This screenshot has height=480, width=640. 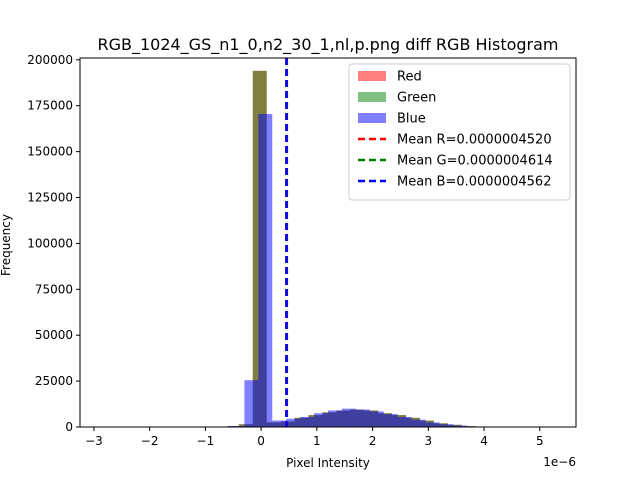 What do you see at coordinates (428, 441) in the screenshot?
I see `x-tick-label-6: 3` at bounding box center [428, 441].